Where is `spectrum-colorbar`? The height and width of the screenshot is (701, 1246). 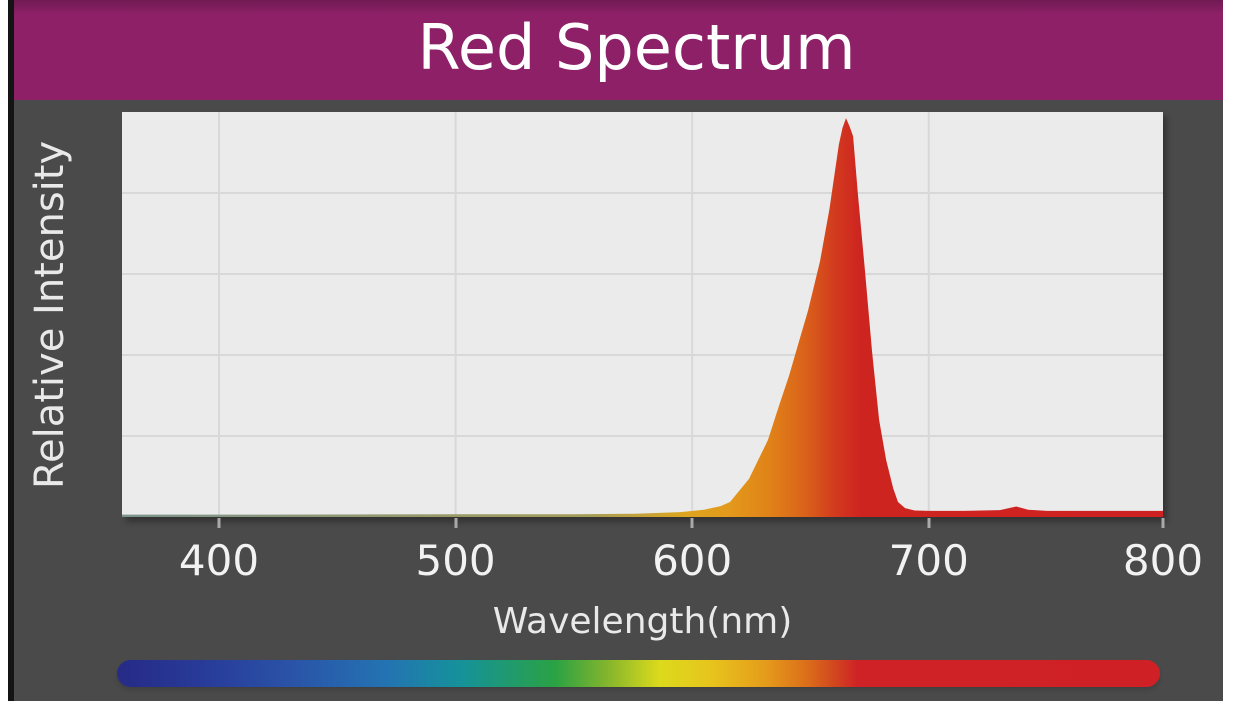
spectrum-colorbar is located at coordinates (638, 673).